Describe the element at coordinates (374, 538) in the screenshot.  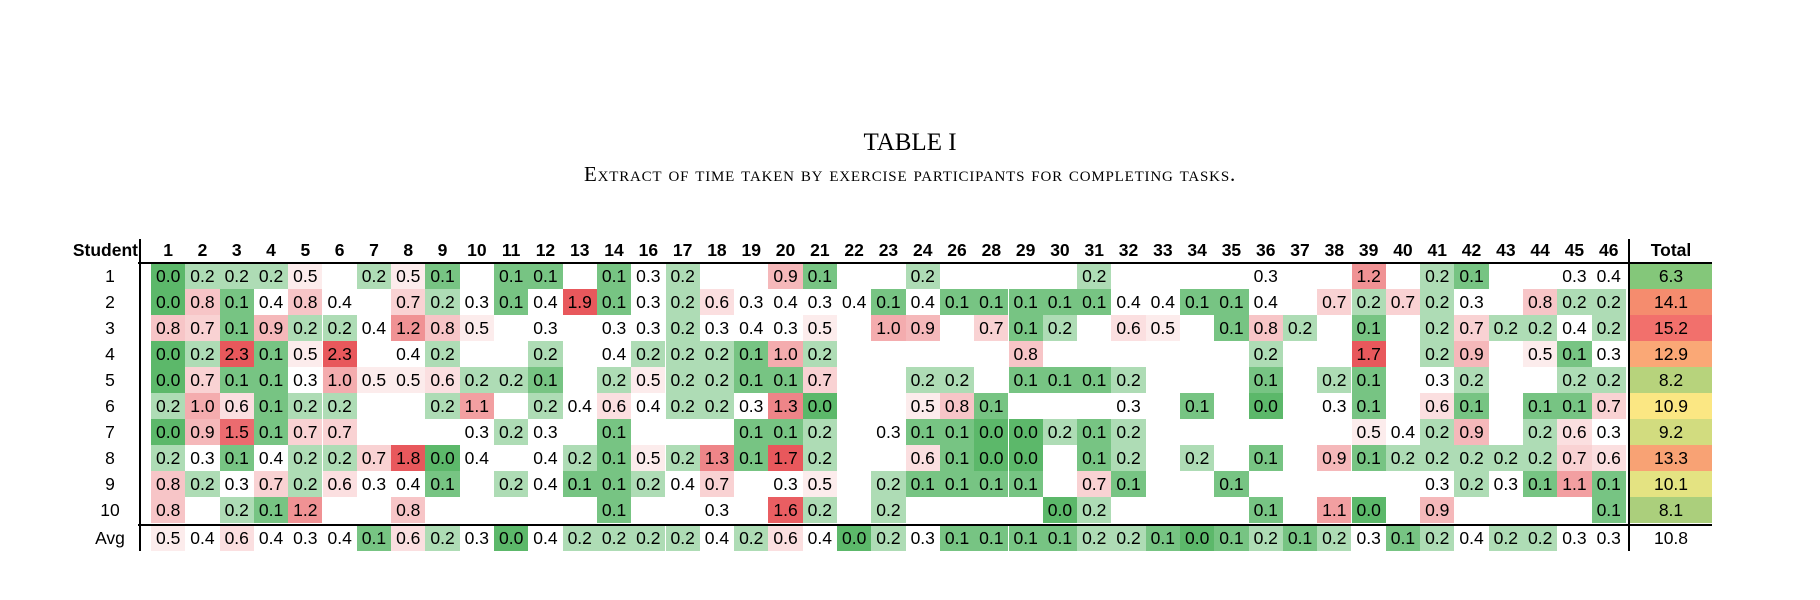
I see `avg-cell: 0.1` at that location.